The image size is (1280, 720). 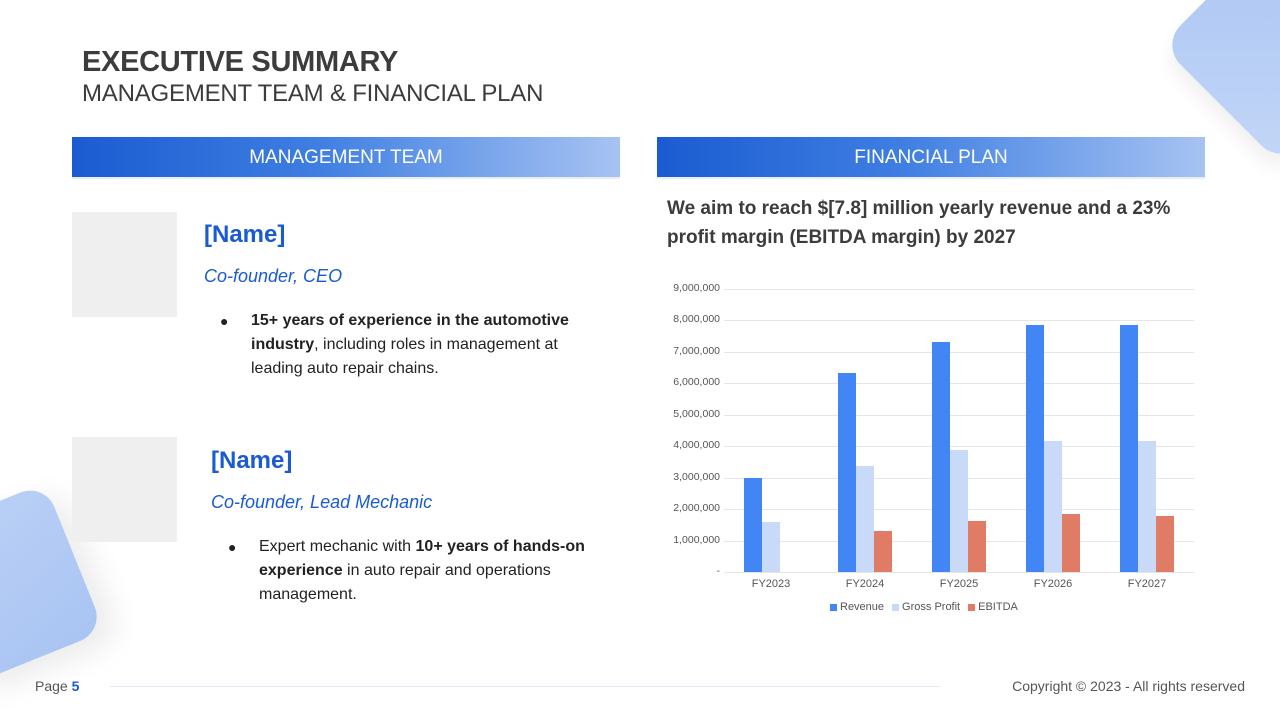 I want to click on y-axis-tick-label: 9,000,000, so click(x=696, y=288).